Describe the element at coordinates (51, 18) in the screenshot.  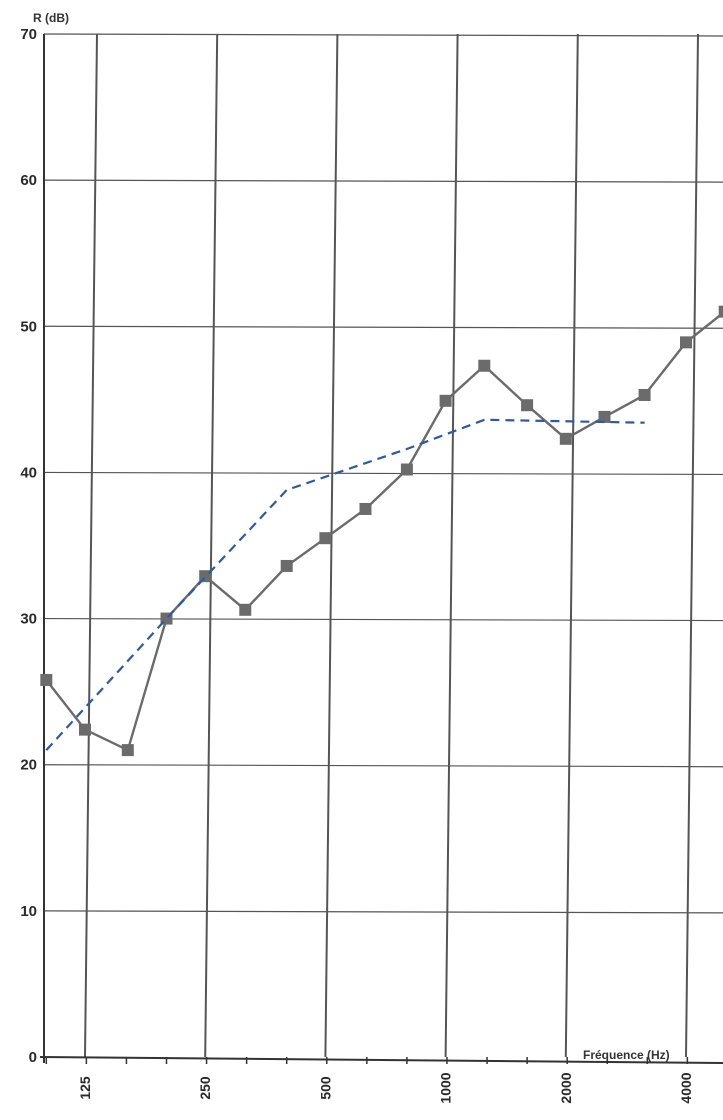
I see `y-axis-title: R (dB)` at that location.